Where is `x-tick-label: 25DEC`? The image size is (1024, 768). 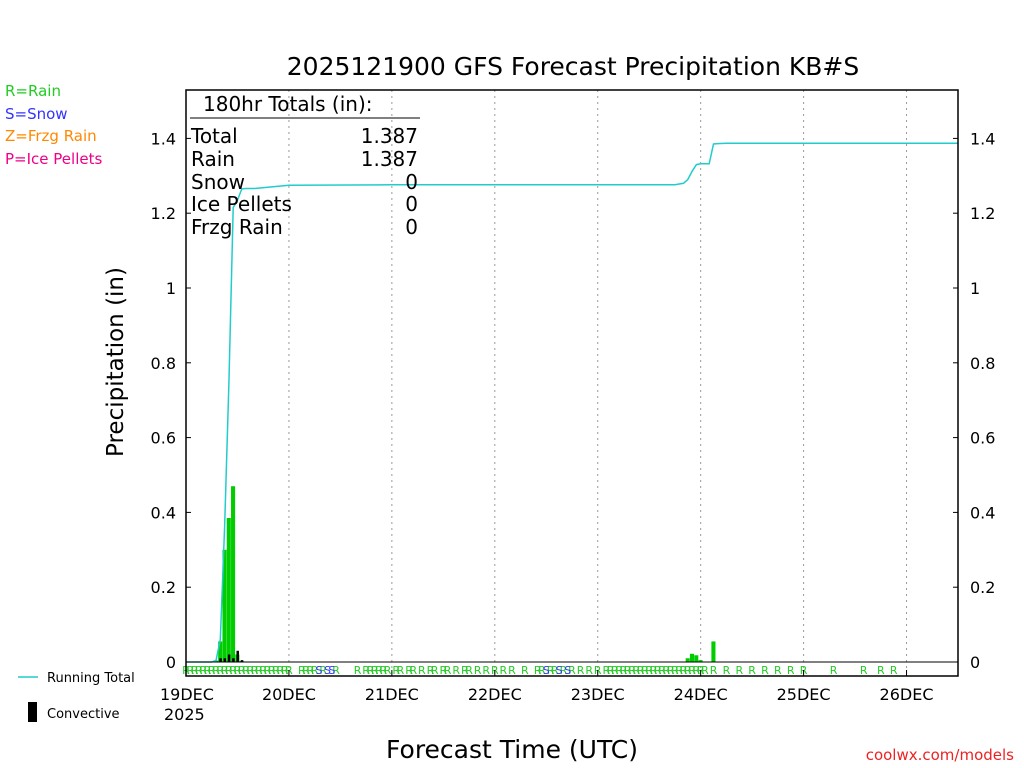
x-tick-label: 25DEC is located at coordinates (804, 694).